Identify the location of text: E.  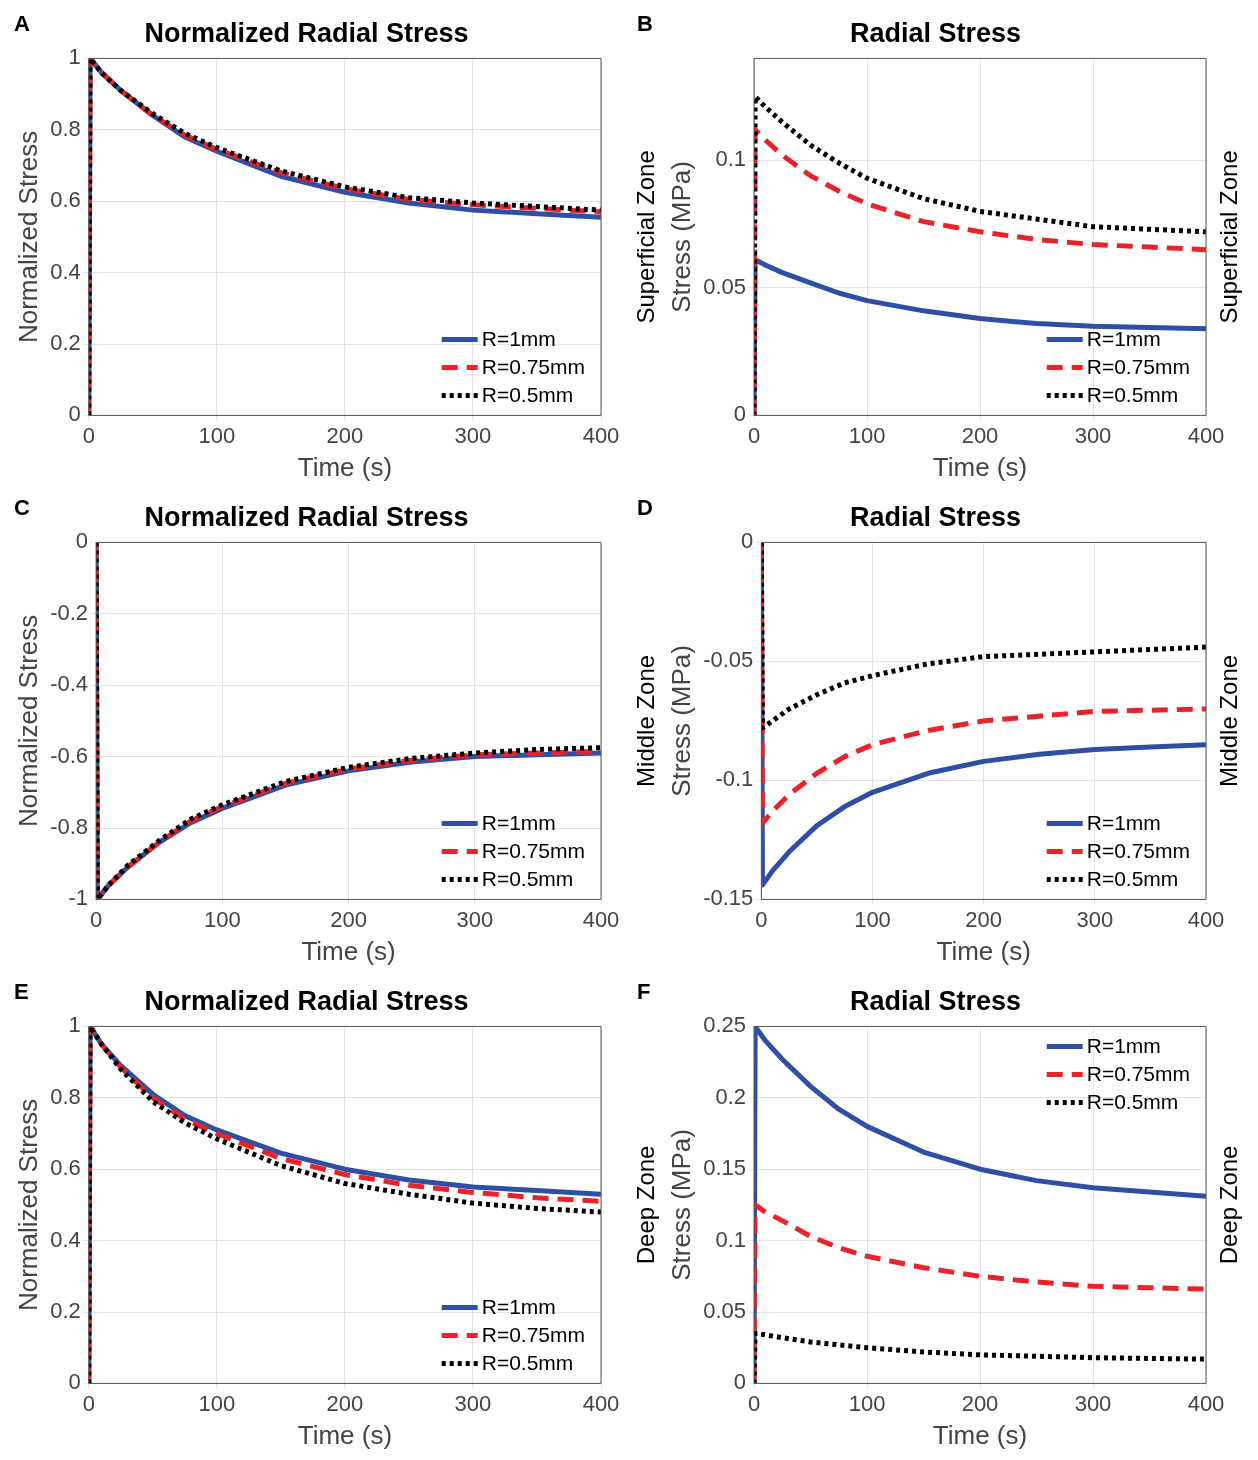
(21, 992).